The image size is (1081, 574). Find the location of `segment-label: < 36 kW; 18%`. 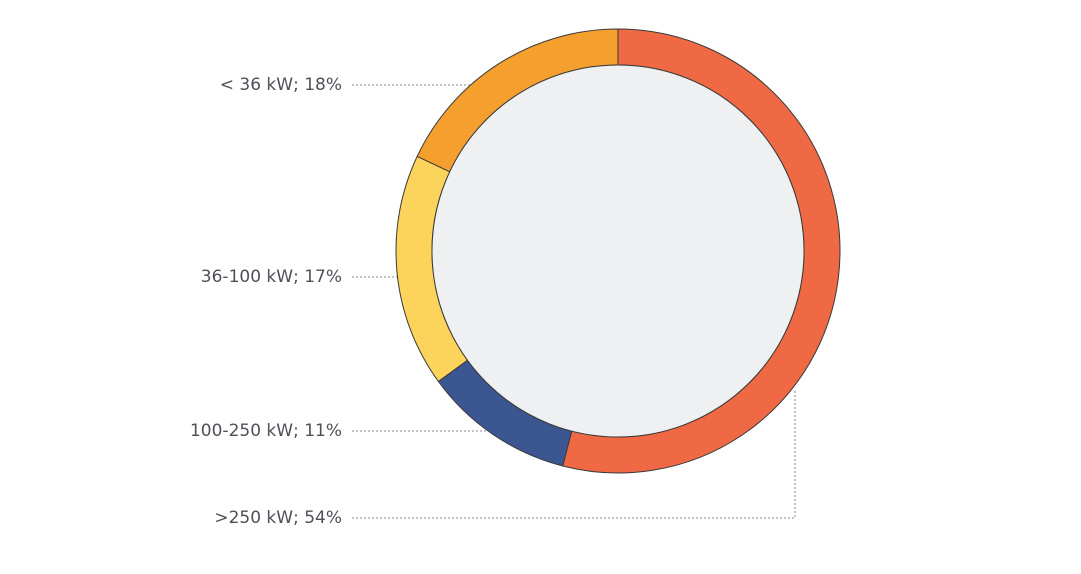

segment-label: < 36 kW; 18% is located at coordinates (281, 85).